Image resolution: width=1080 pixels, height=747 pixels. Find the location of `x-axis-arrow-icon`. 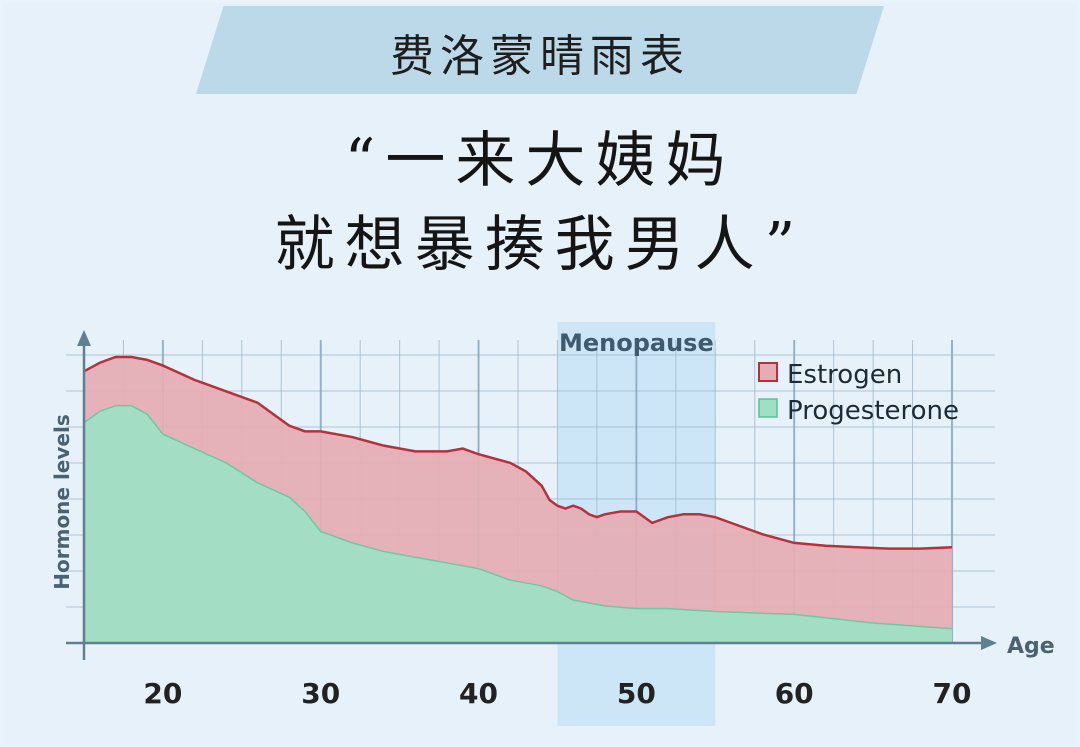

x-axis-arrow-icon is located at coordinates (989, 643).